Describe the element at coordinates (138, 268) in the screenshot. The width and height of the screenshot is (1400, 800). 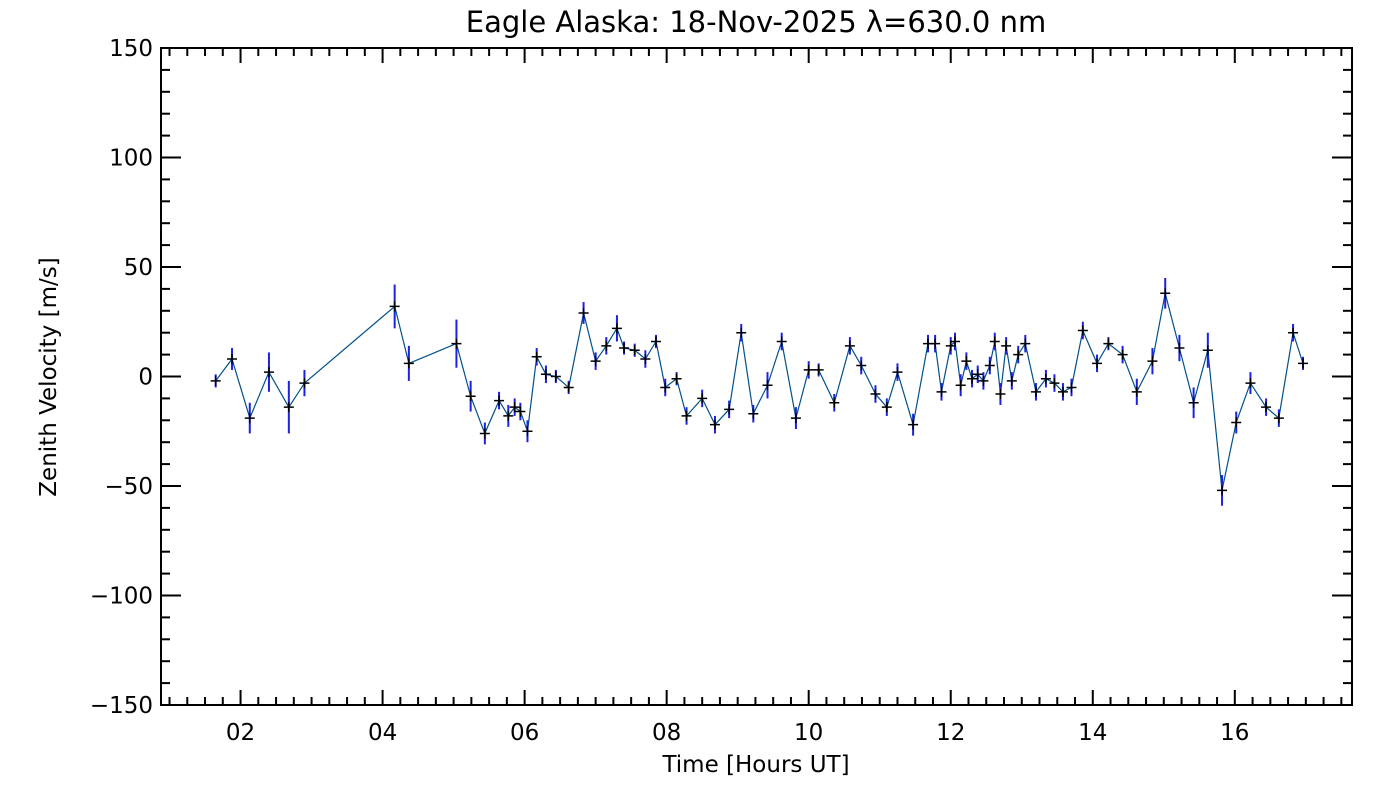
I see `y-tick-label: 50` at that location.